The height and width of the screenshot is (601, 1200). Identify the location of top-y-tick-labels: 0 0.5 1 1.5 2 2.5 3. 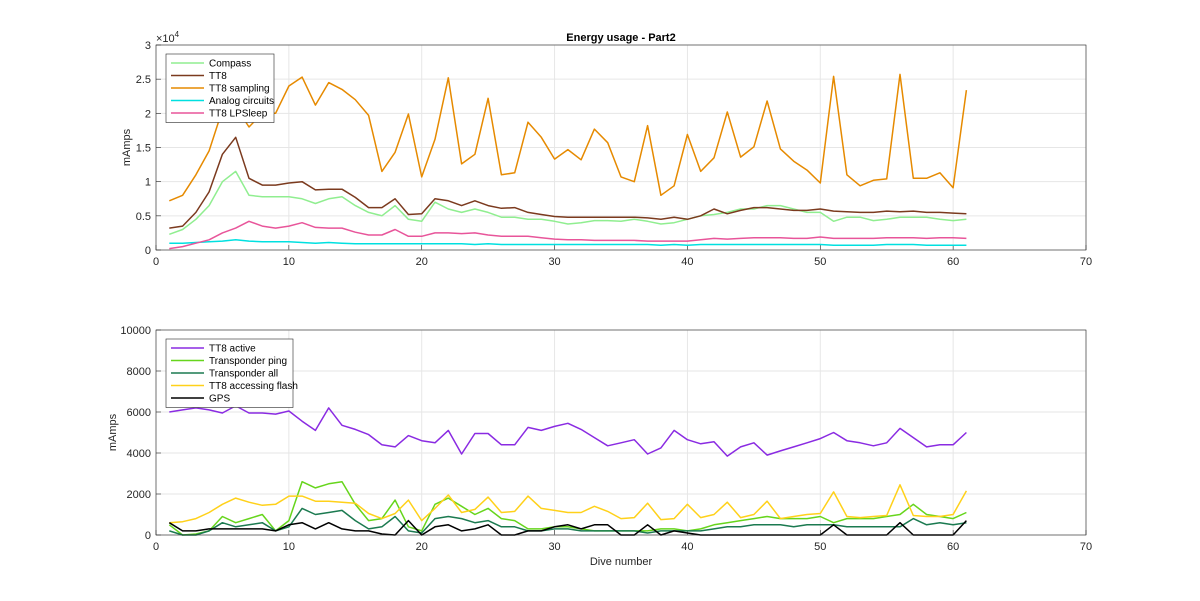
(143, 148).